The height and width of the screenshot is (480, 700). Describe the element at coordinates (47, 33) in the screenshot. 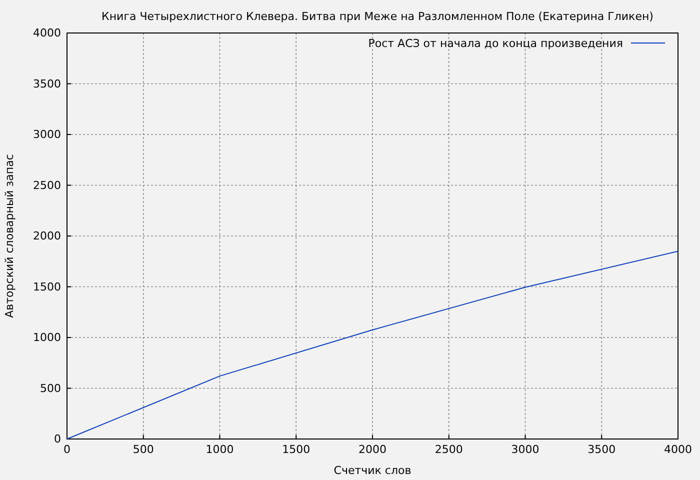

I see `y-tick-label: 4000` at that location.